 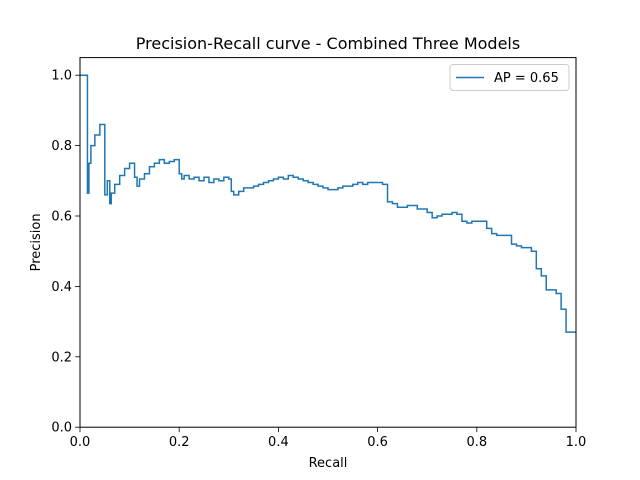 What do you see at coordinates (476, 442) in the screenshot?
I see `x-tick-label: 0.8` at bounding box center [476, 442].